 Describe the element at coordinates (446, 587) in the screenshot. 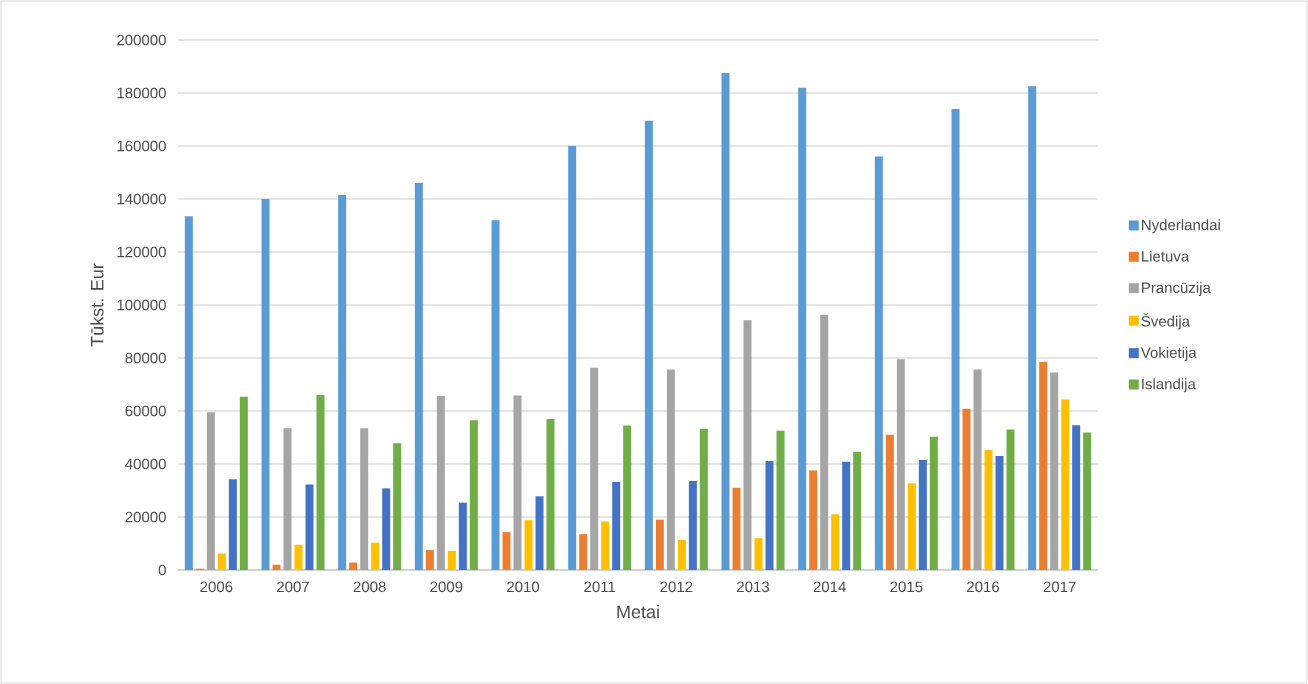

I see `x-tick-label: 2009` at that location.